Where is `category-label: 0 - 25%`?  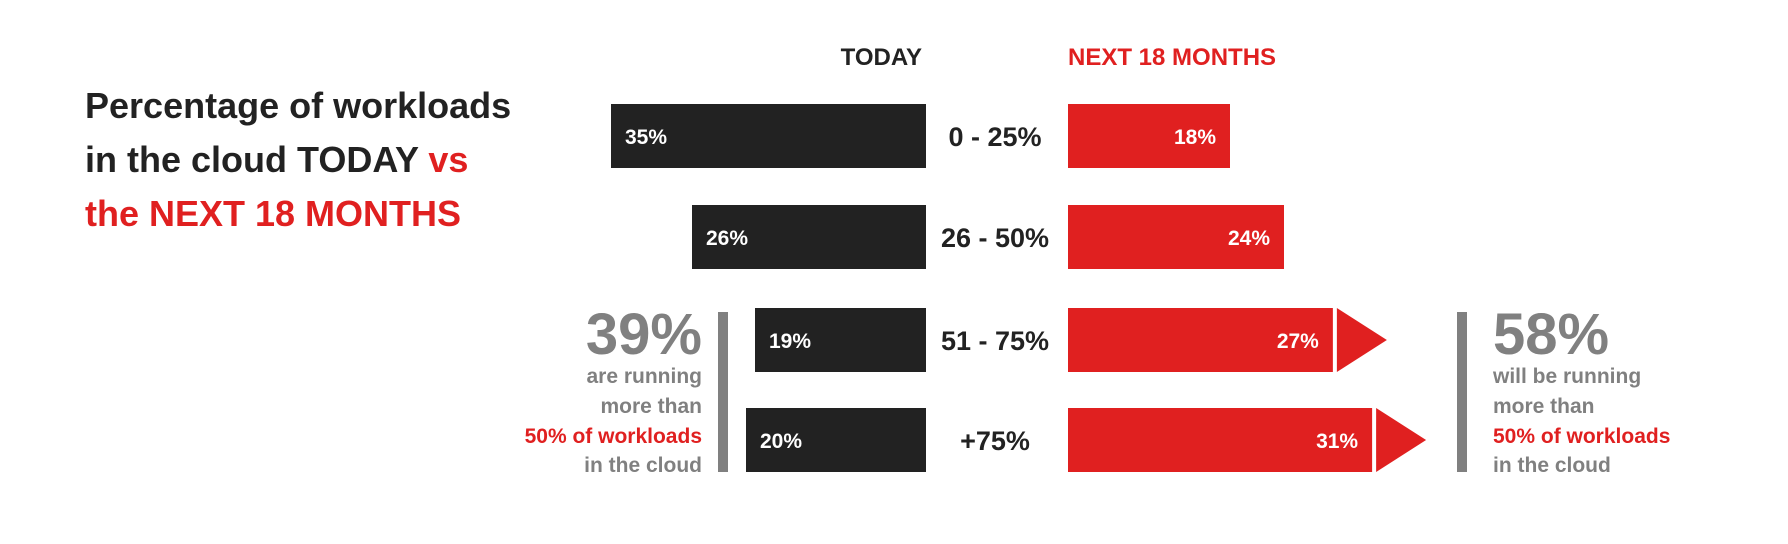 category-label: 0 - 25% is located at coordinates (994, 137).